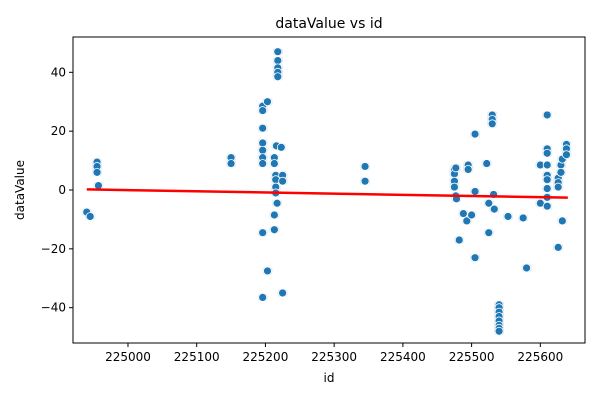 The image size is (600, 400). What do you see at coordinates (472, 357) in the screenshot?
I see `x-tick-label: 225500` at bounding box center [472, 357].